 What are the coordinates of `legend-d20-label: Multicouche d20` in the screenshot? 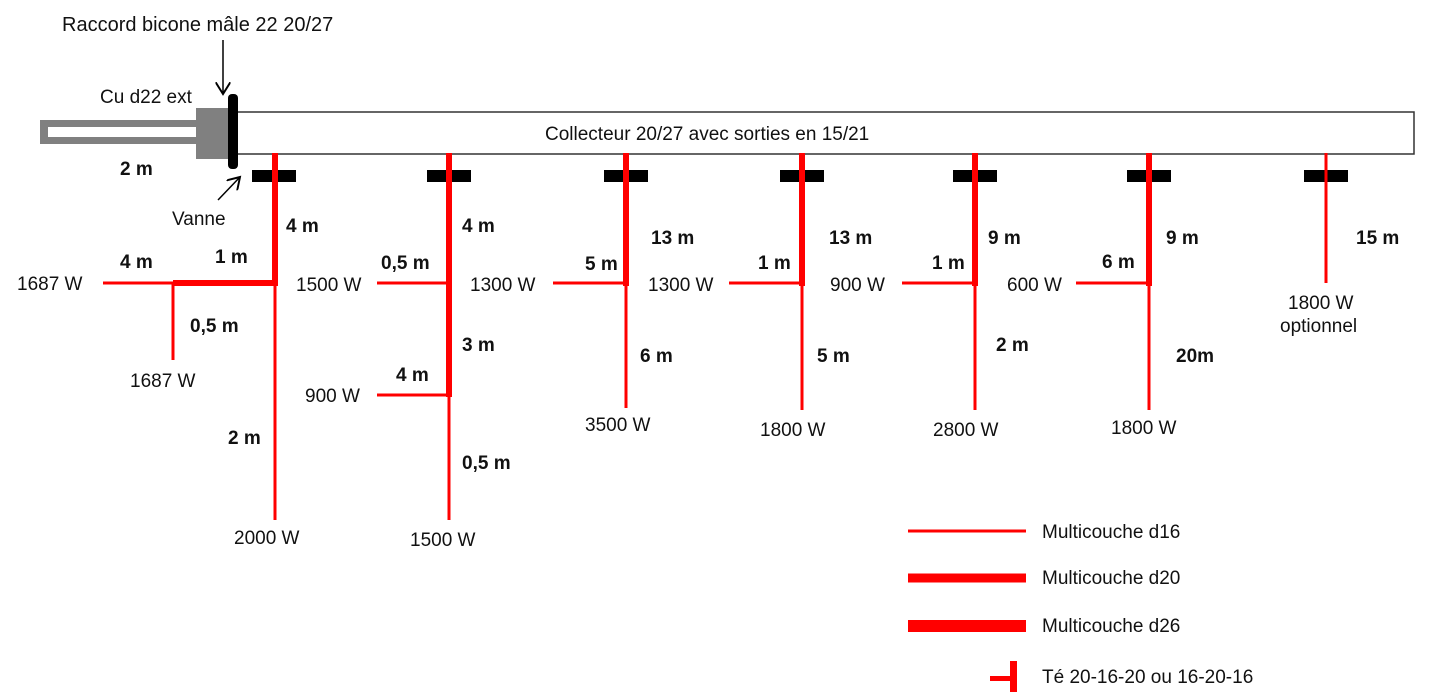 It's located at (1111, 578).